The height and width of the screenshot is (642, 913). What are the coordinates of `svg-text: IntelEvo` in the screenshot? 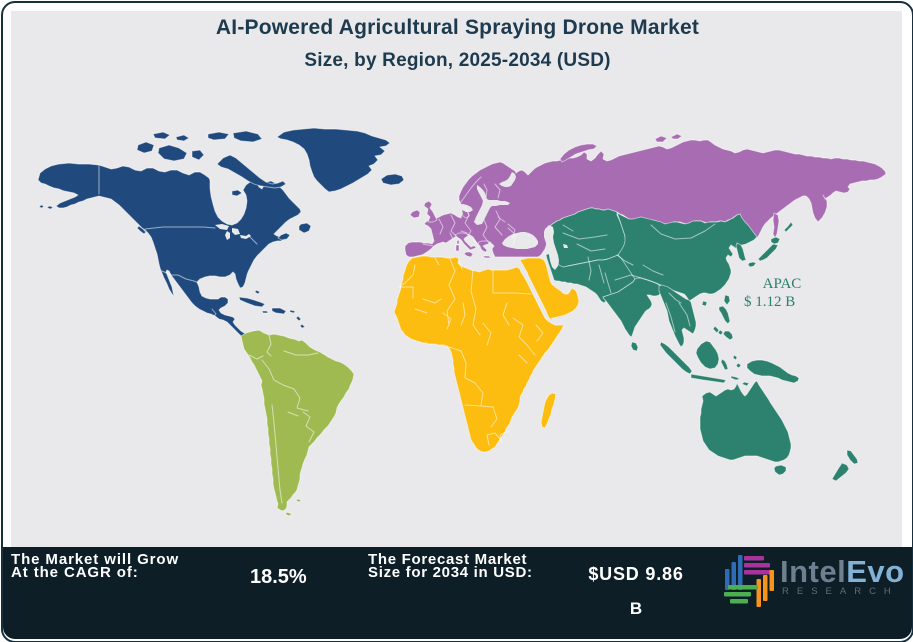 It's located at (842, 571).